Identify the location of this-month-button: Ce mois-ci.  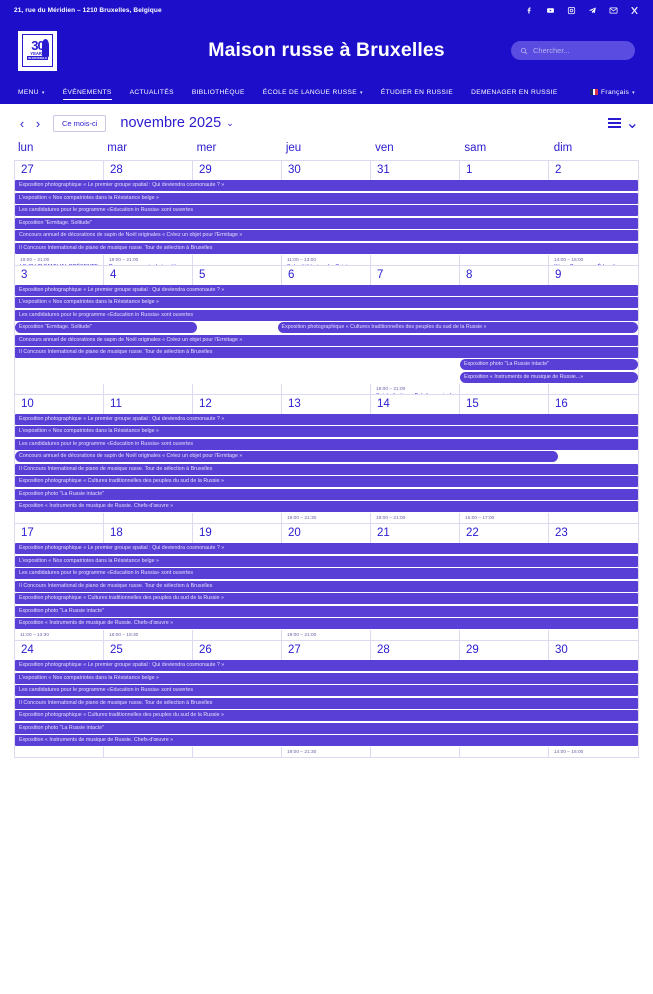
(80, 123).